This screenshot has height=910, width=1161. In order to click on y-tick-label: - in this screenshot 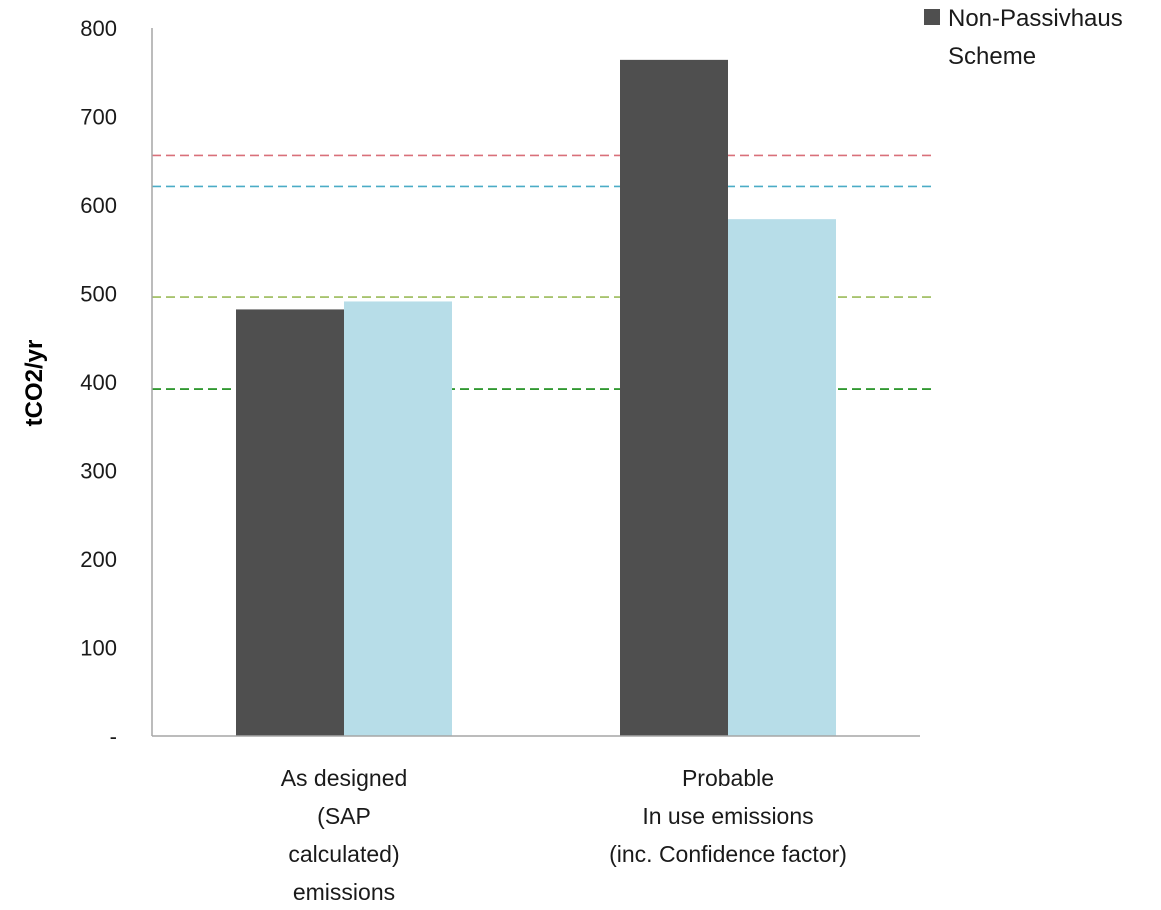, I will do `click(113, 736)`.